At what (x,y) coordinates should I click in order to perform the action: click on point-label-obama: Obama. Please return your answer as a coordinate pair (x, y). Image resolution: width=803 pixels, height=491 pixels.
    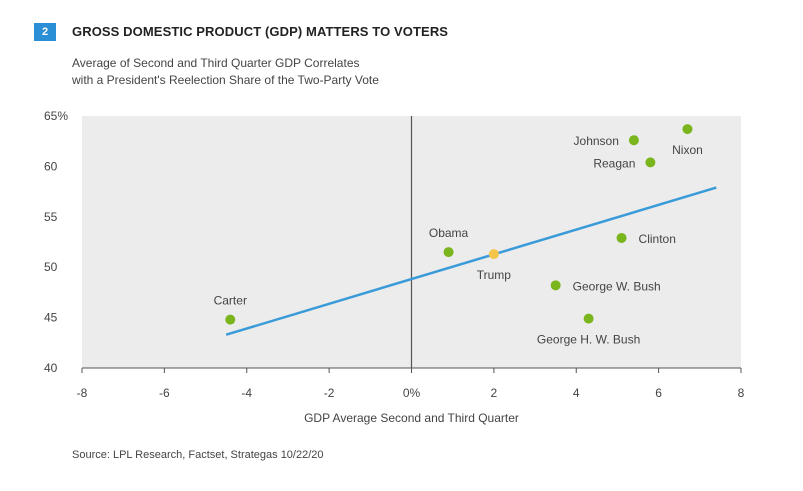
    Looking at the image, I should click on (449, 233).